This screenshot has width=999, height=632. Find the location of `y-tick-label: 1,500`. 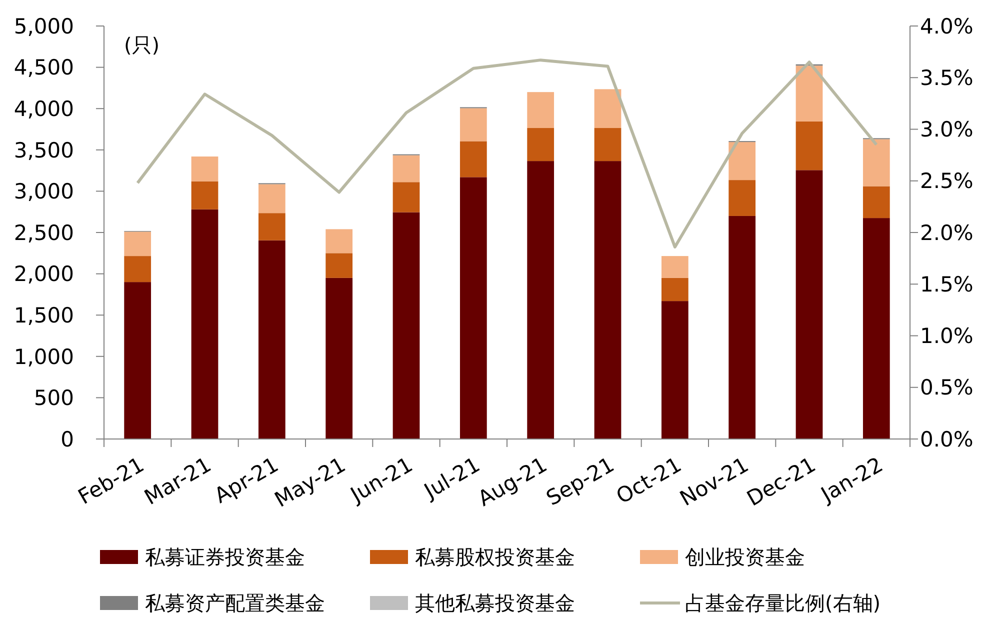

y-tick-label: 1,500 is located at coordinates (44, 315).